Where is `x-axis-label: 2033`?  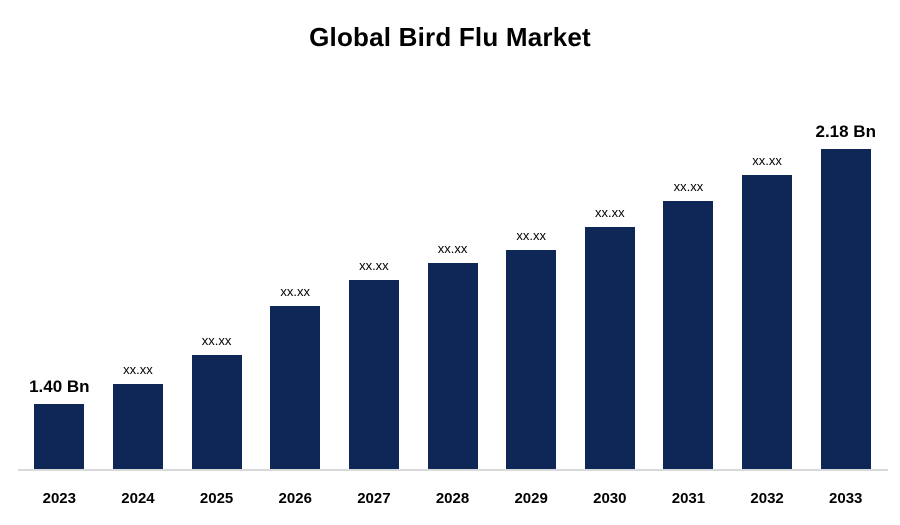 x-axis-label: 2033 is located at coordinates (846, 498).